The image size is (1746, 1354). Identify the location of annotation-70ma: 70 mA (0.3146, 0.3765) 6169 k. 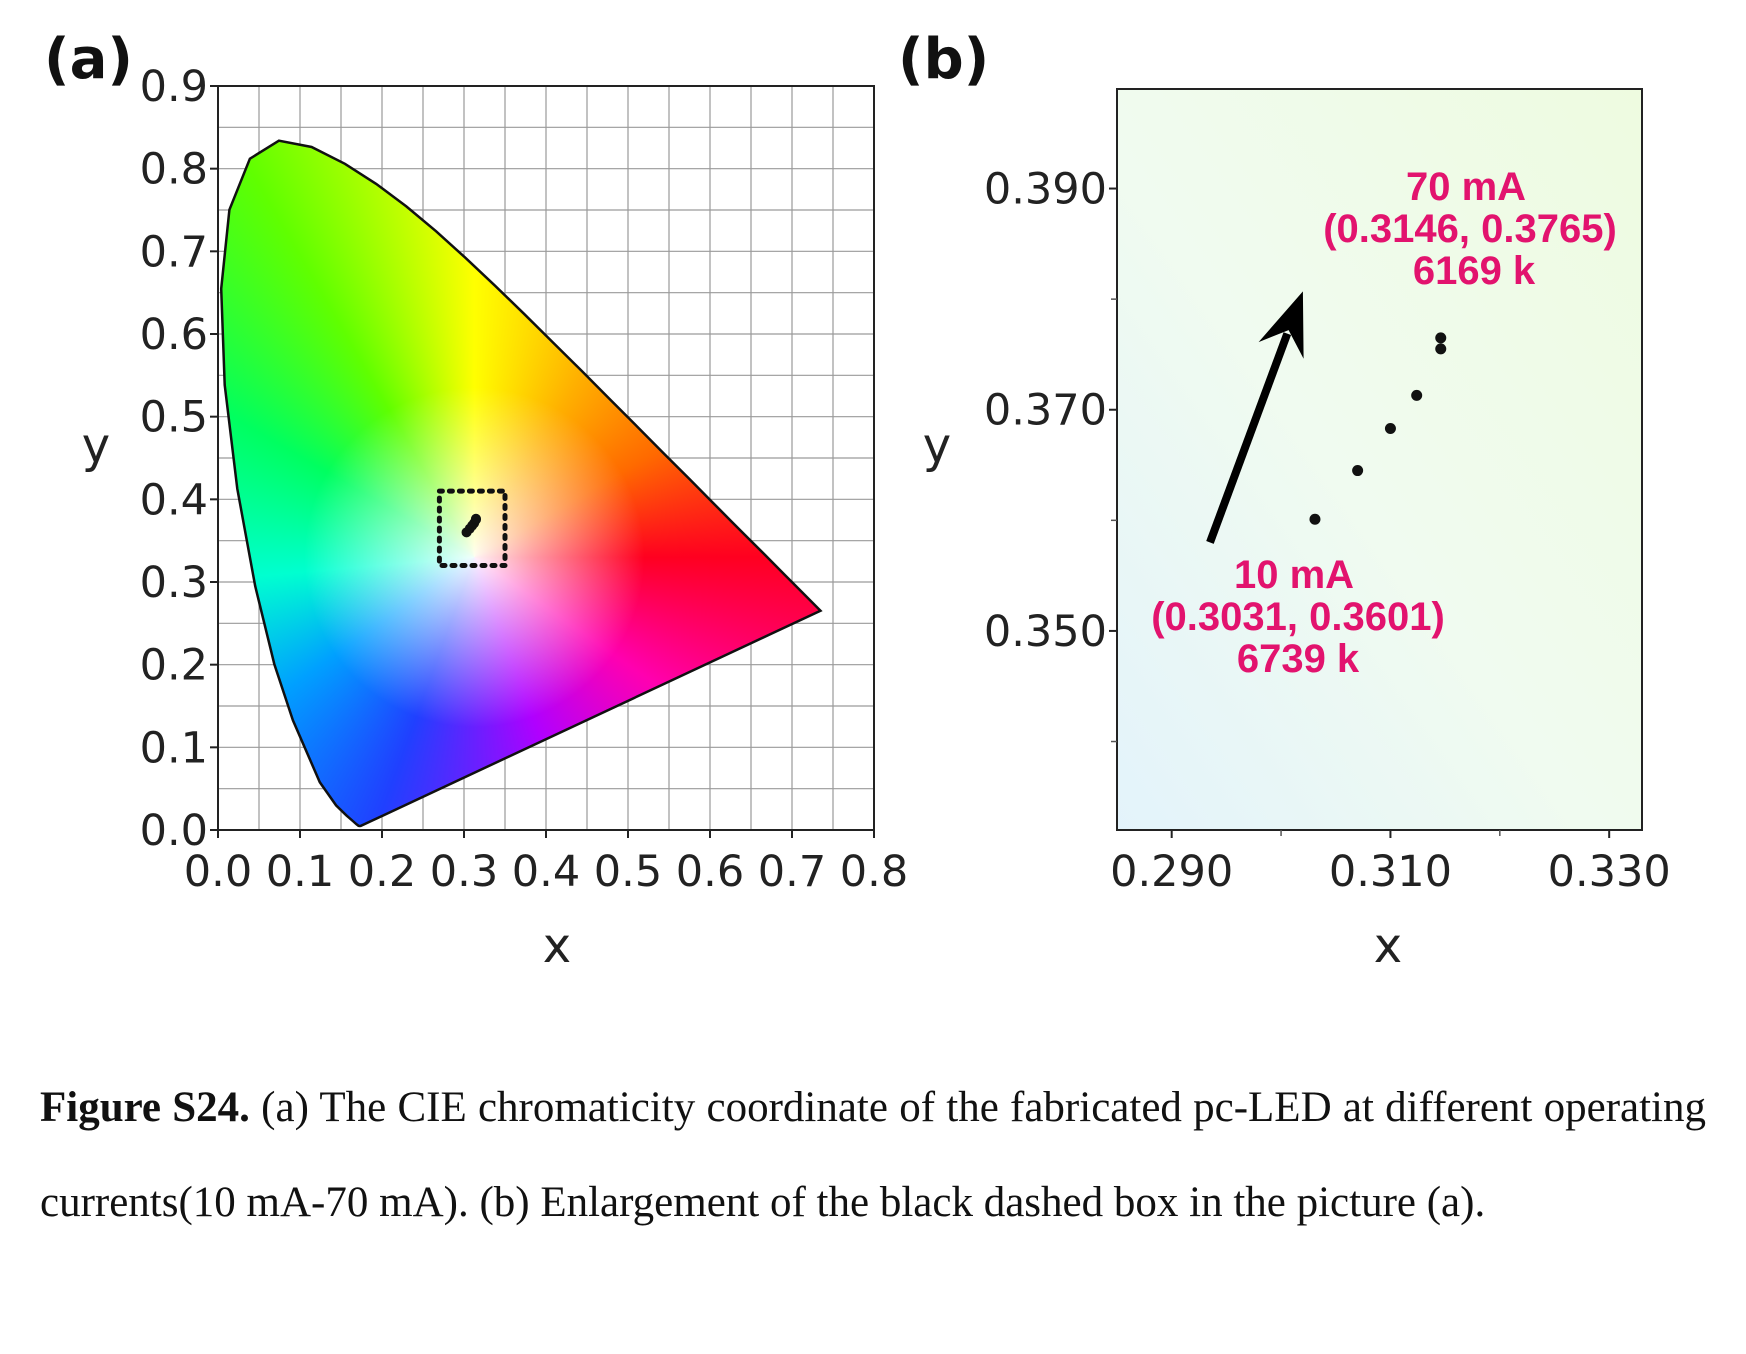
(1470, 229).